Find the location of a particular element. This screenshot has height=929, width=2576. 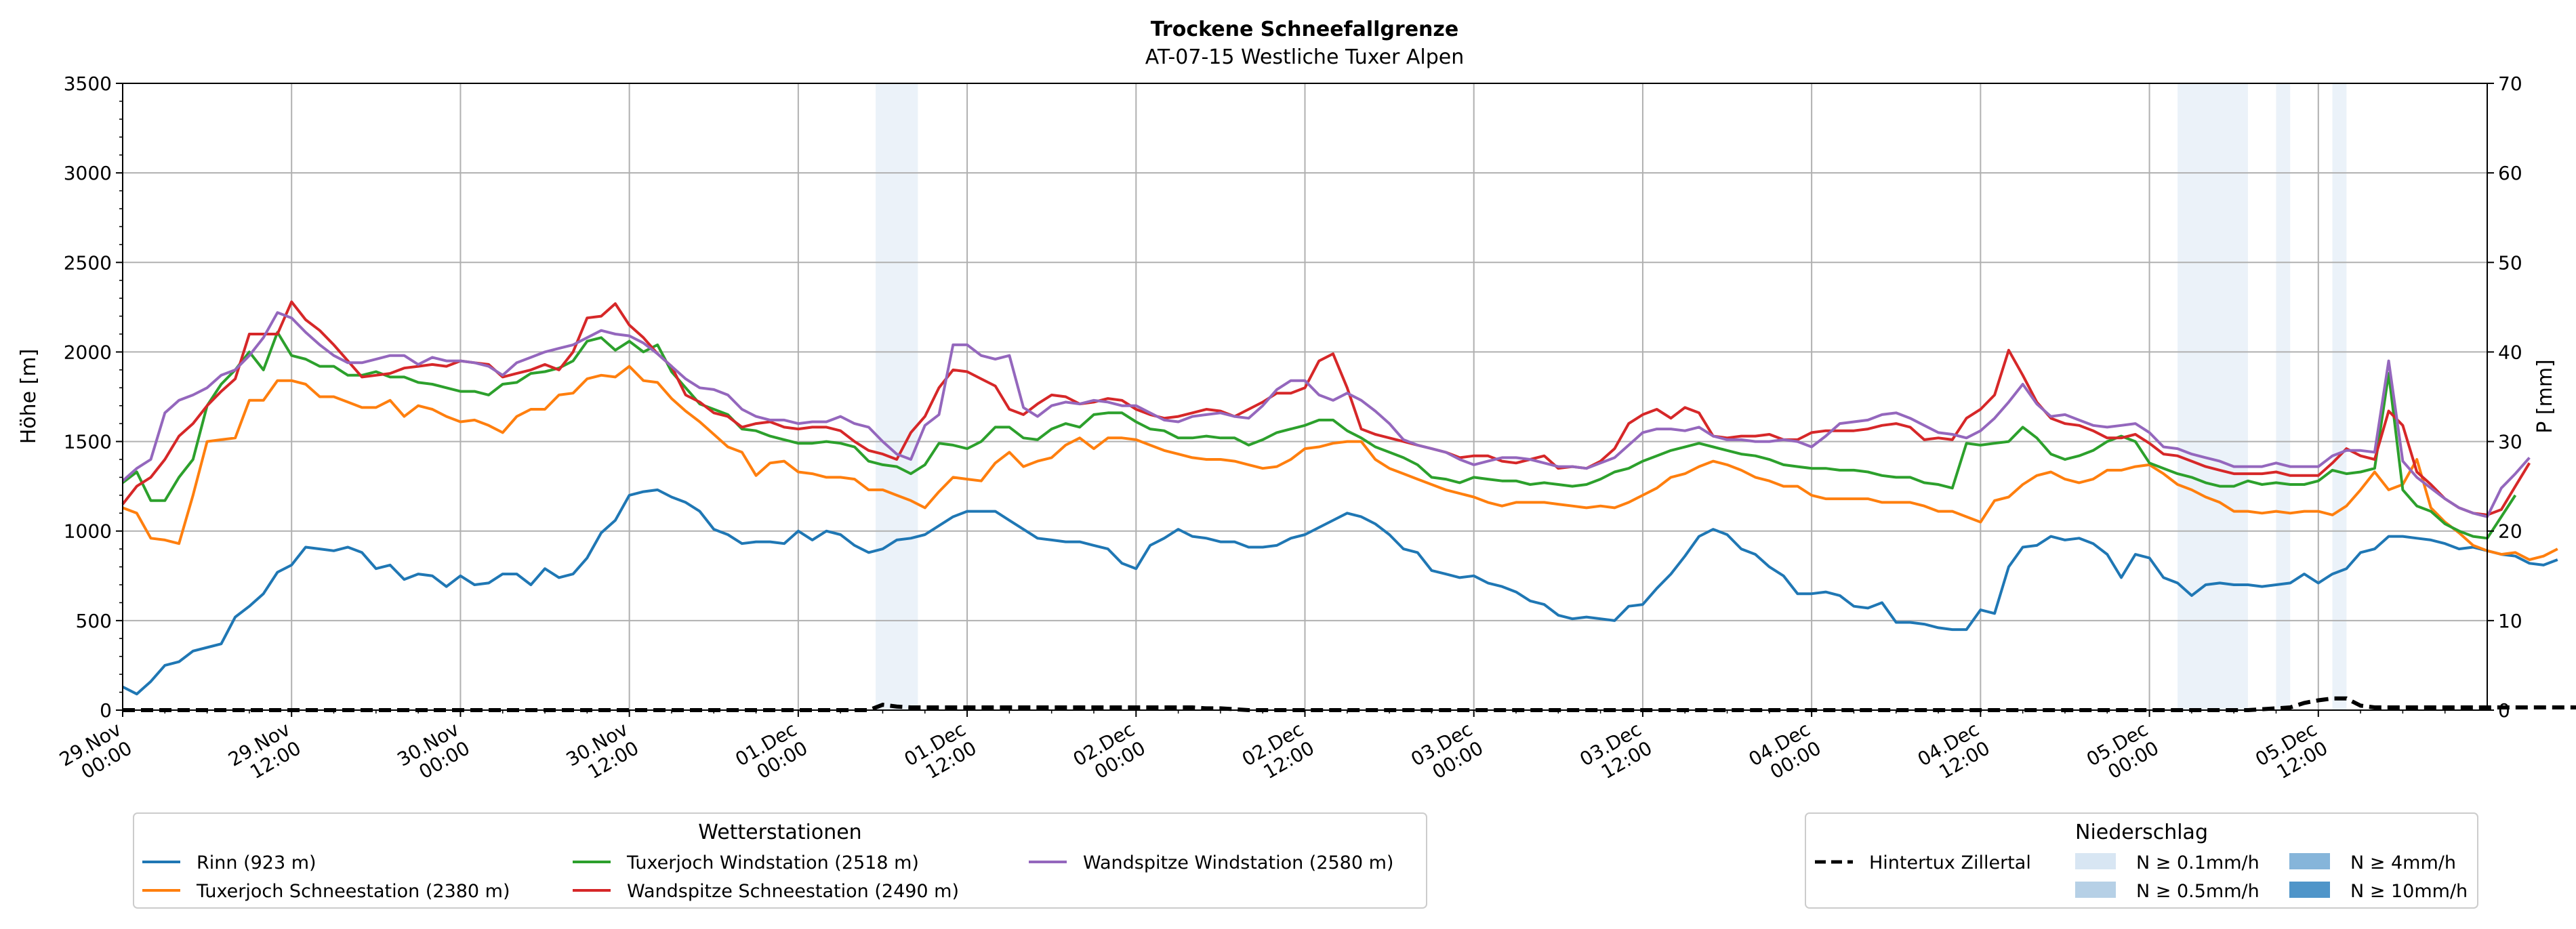

legend-label-n01: N ≥ 0.1mm/h is located at coordinates (2198, 862).